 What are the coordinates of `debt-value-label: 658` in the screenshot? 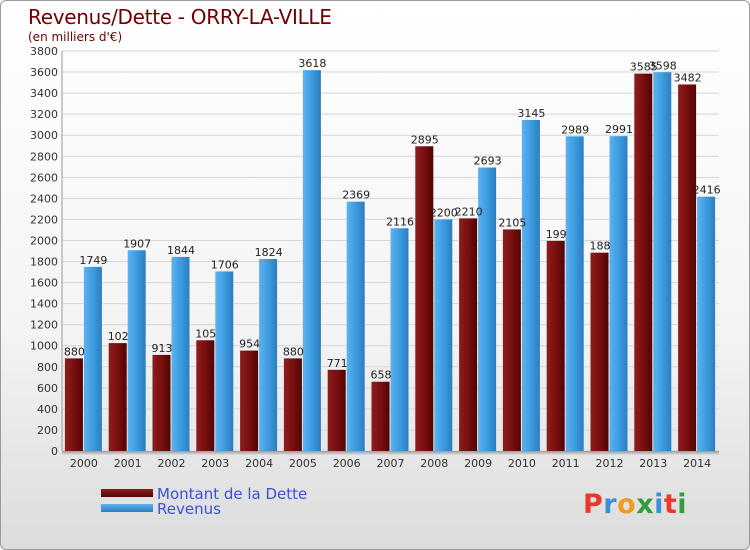 It's located at (381, 375).